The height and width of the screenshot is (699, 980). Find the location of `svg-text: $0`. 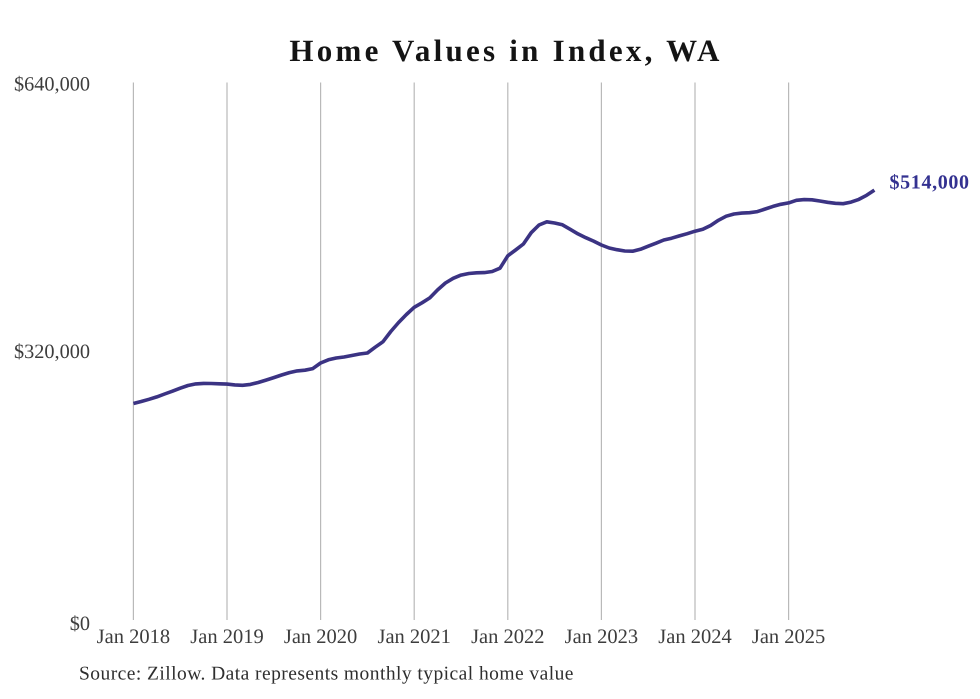

svg-text: $0 is located at coordinates (80, 624).